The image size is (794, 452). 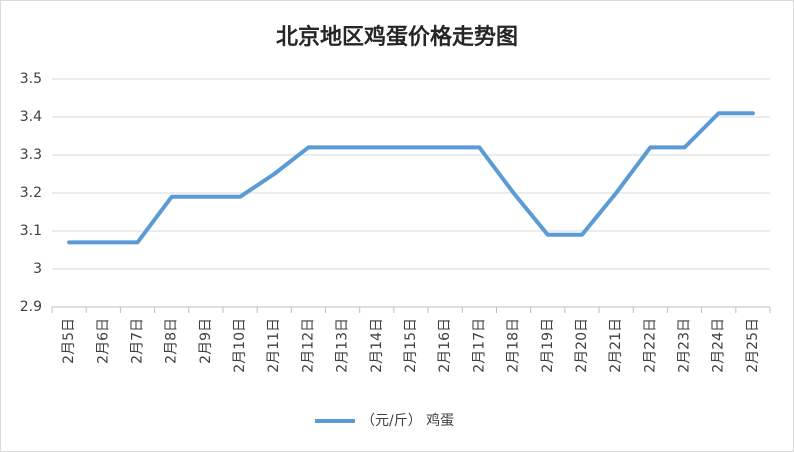 What do you see at coordinates (274, 345) in the screenshot?
I see `x-tick-label: 2月11日` at bounding box center [274, 345].